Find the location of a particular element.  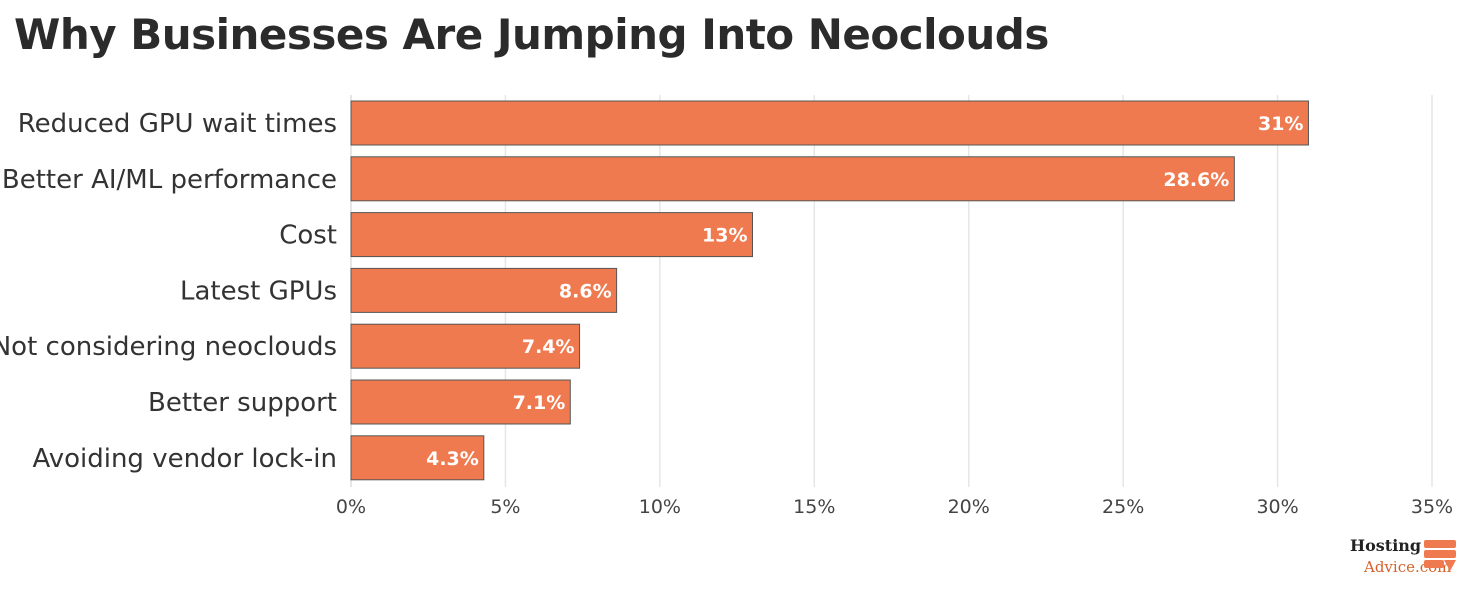

category-label: Not considering neoclouds is located at coordinates (168, 347).